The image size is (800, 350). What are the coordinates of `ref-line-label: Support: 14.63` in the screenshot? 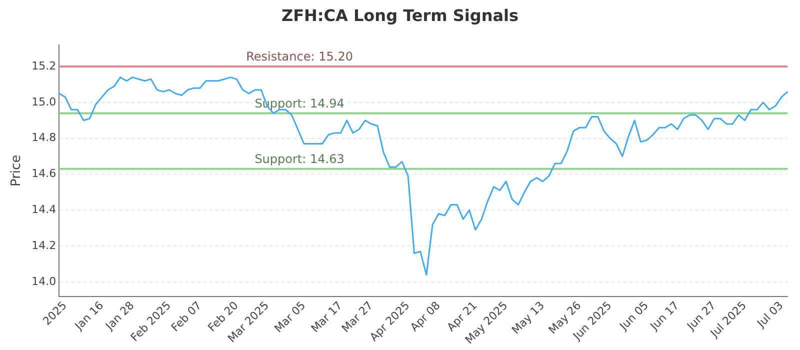 It's located at (299, 159).